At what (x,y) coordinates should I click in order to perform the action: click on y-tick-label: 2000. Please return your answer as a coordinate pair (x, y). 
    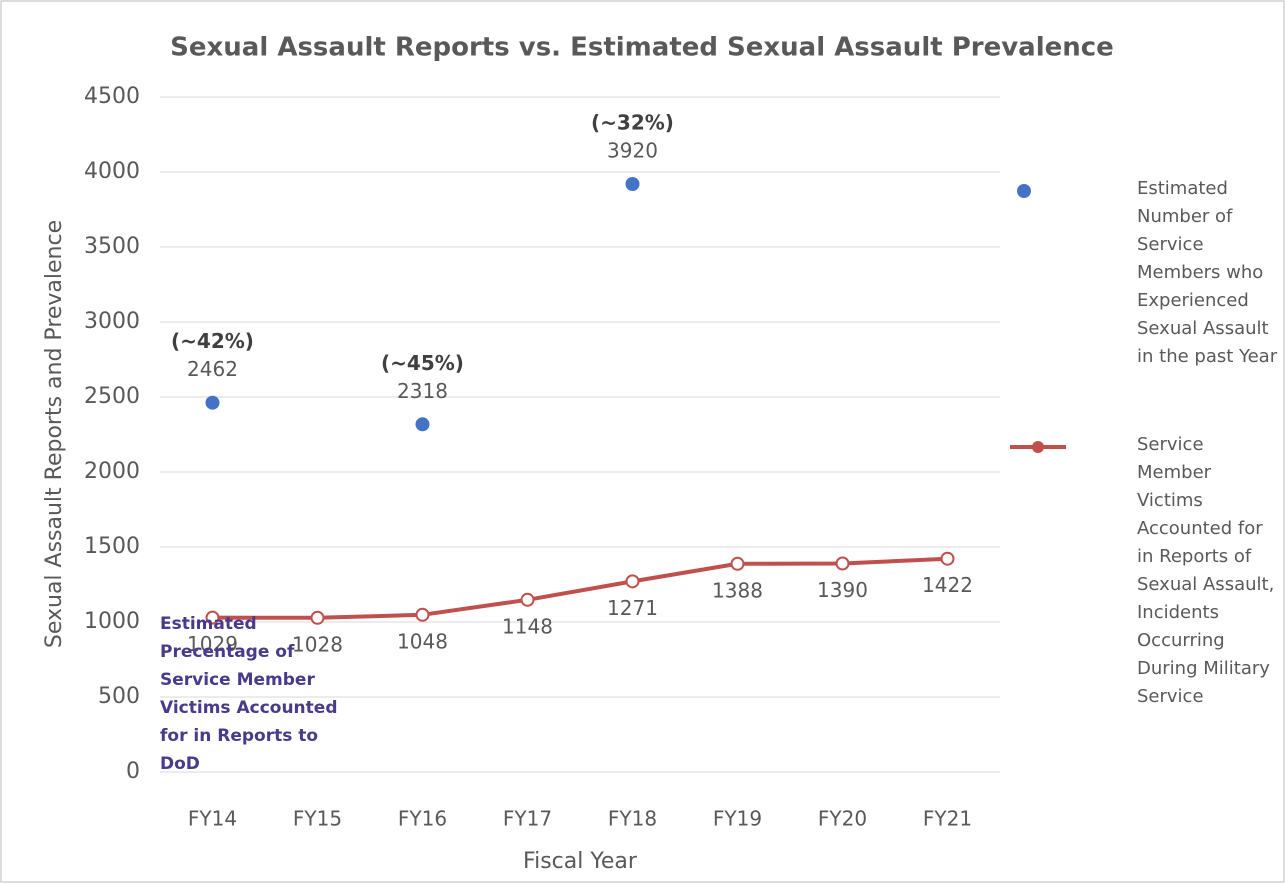
    Looking at the image, I should click on (112, 471).